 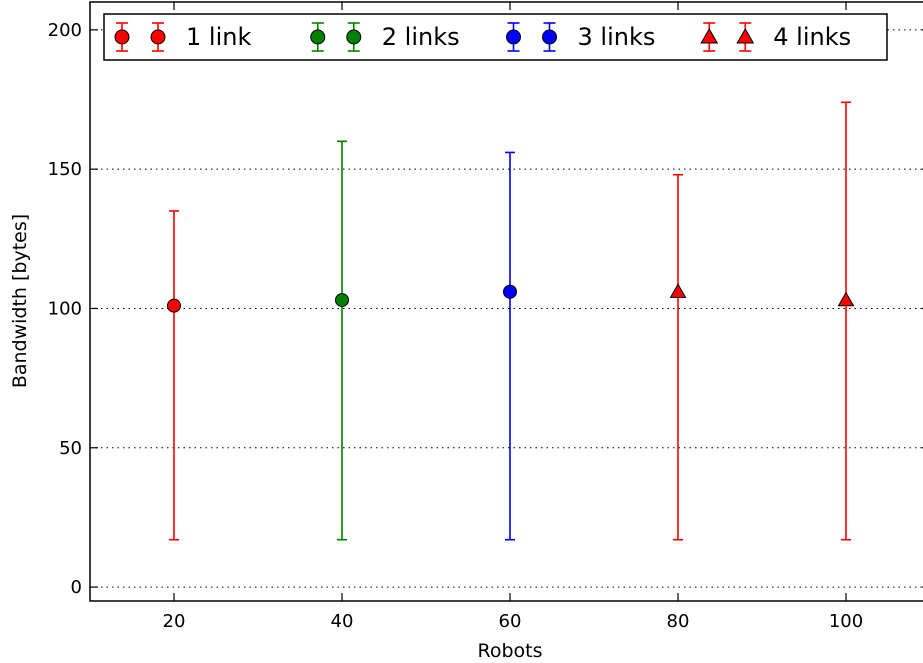 I want to click on x-tick-label: 100, so click(x=846, y=621).